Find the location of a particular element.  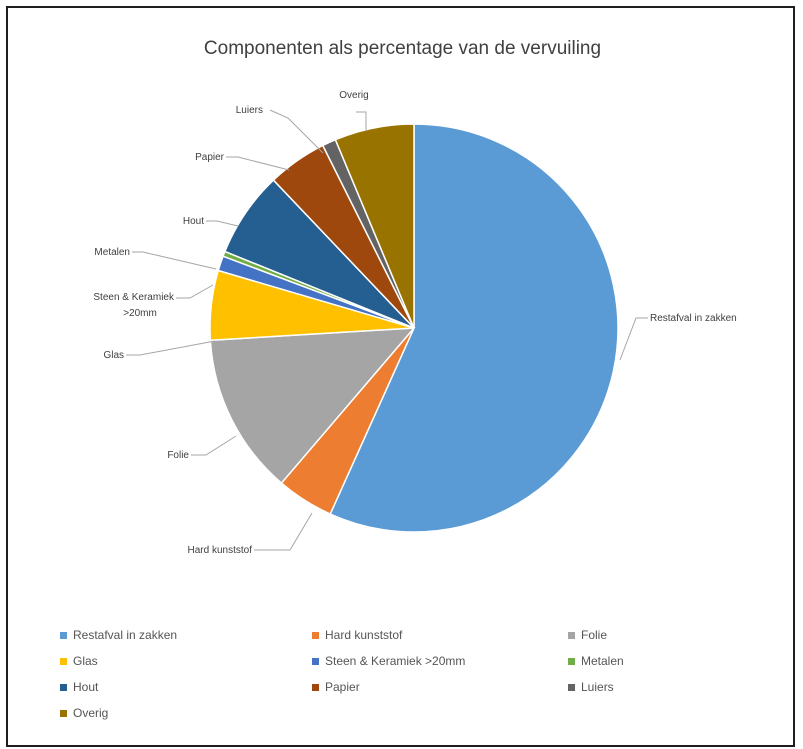

slice-label-luiers: Luiers is located at coordinates (249, 110).